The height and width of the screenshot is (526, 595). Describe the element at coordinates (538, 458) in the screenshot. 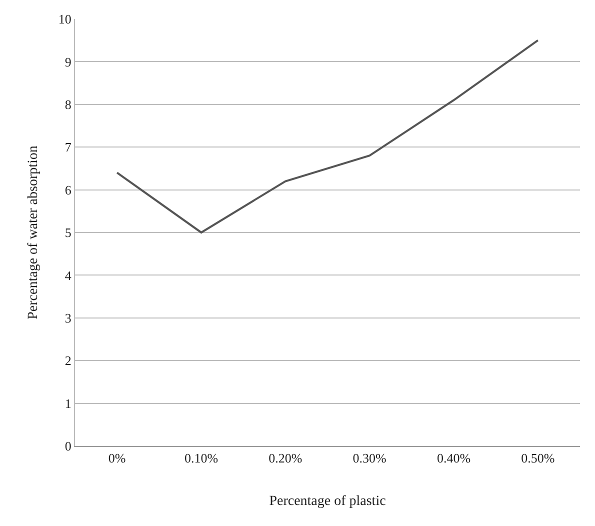

I see `x-tick-label: 0.50%` at that location.